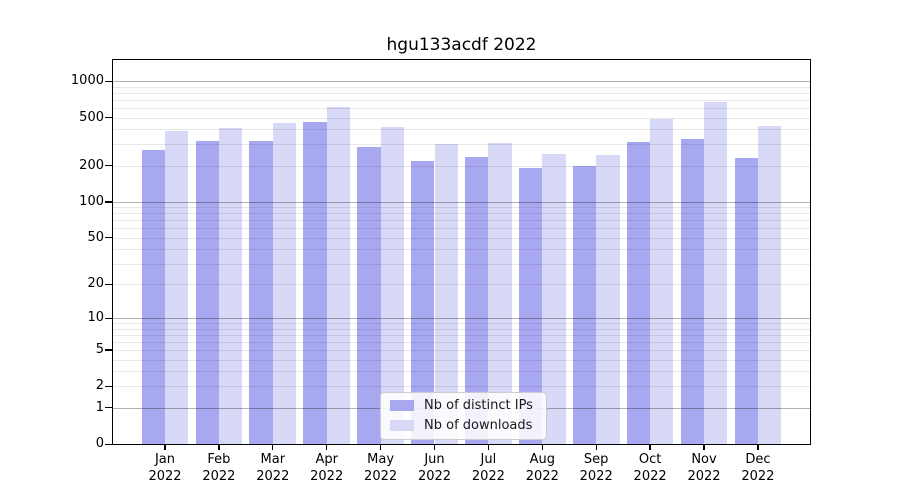 The image size is (900, 500). What do you see at coordinates (91, 201) in the screenshot?
I see `y-axis-label-100: 100` at bounding box center [91, 201].